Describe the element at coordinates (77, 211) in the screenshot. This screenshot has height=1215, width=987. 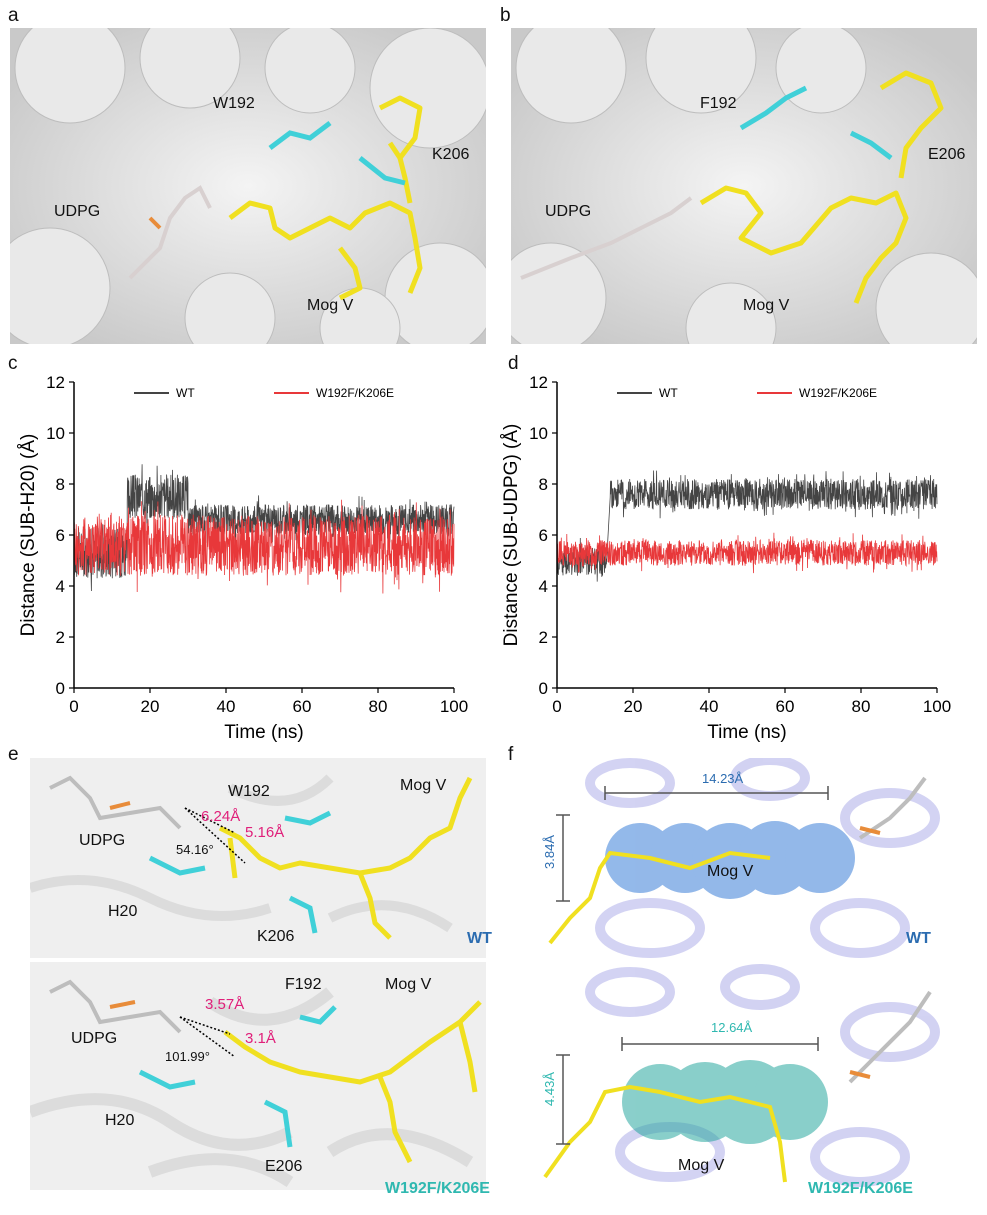
I see `label-udpg-a: UDPG` at that location.